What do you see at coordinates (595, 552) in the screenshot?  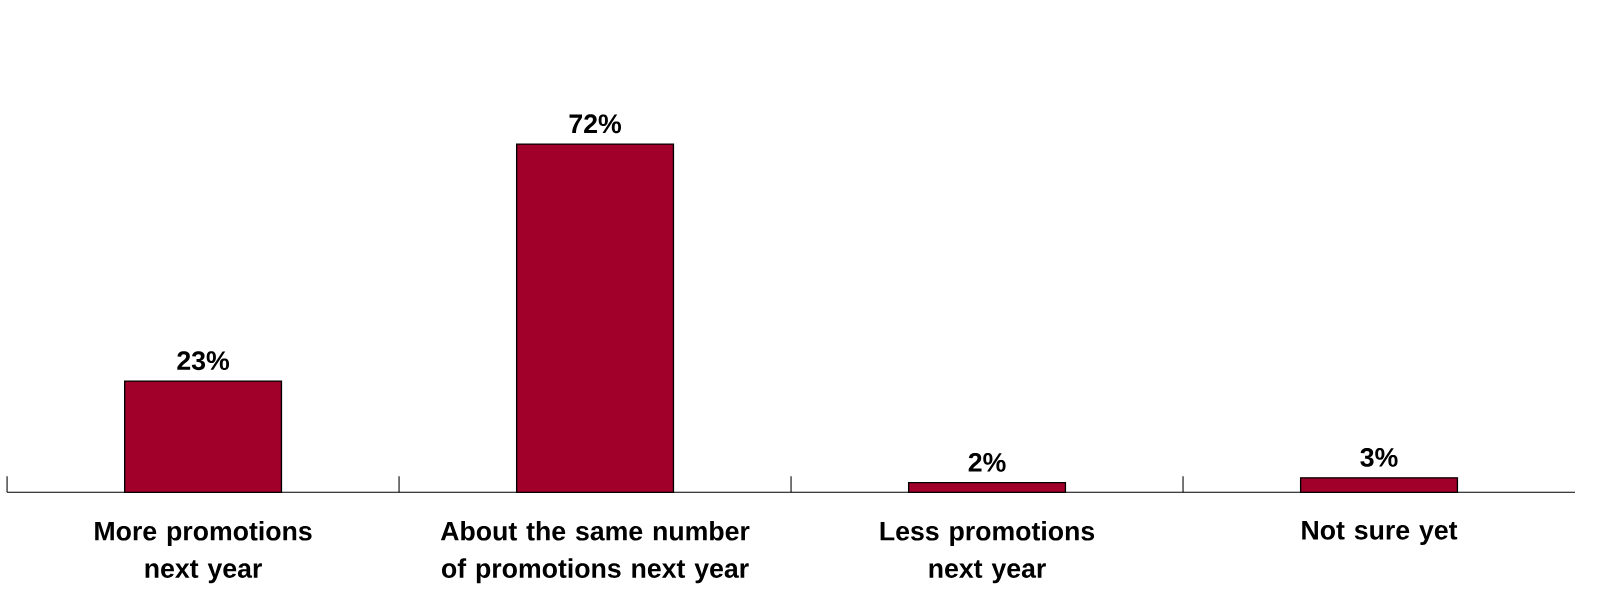 I see `x-tick-label: About the same number of promotions next year` at bounding box center [595, 552].